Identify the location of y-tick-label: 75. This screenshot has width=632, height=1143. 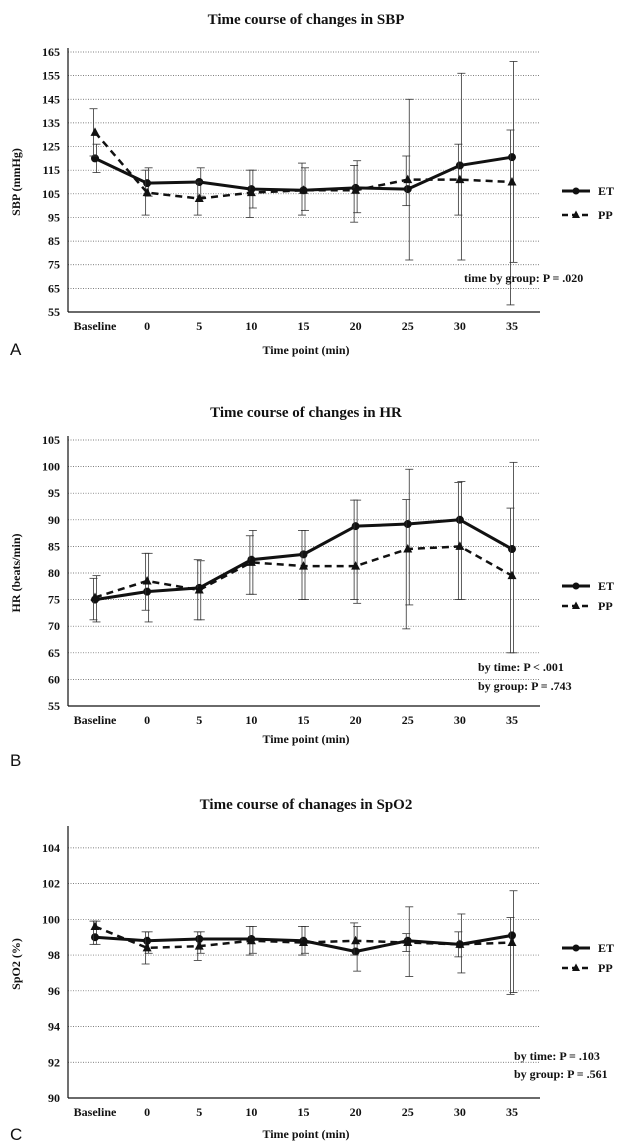
(54, 600).